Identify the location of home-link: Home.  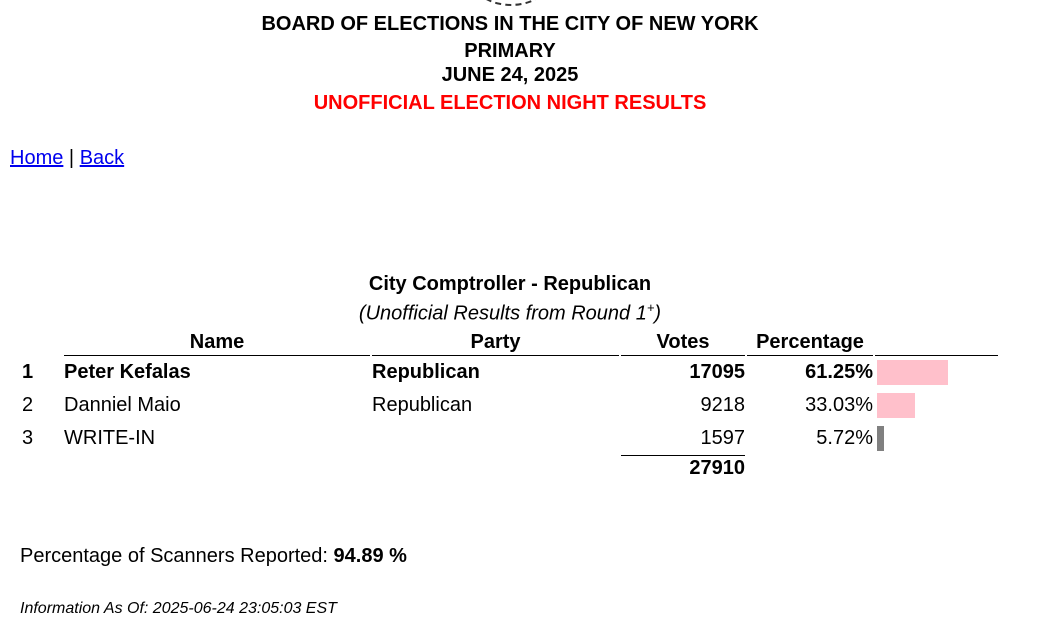
(37, 158).